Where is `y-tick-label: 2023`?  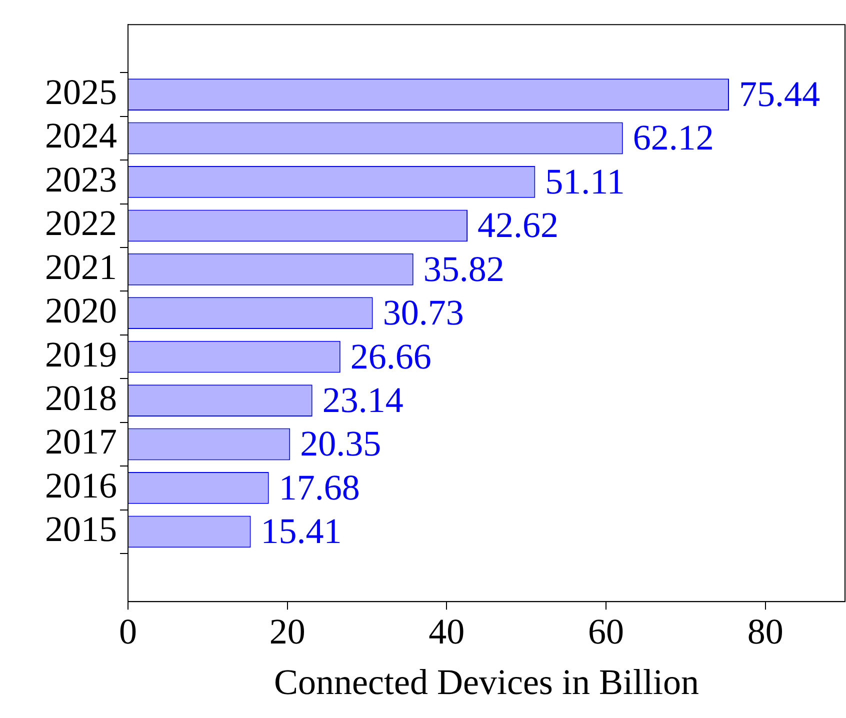 y-tick-label: 2023 is located at coordinates (81, 179).